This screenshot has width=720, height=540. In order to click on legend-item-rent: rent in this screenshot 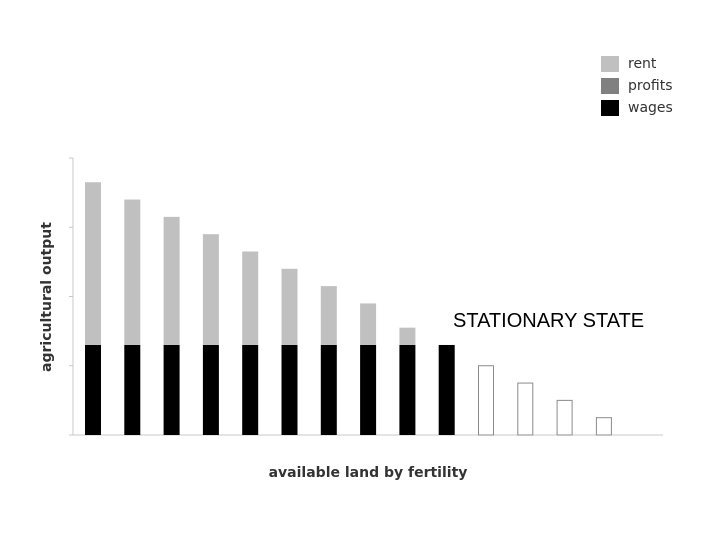, I will do `click(637, 64)`.